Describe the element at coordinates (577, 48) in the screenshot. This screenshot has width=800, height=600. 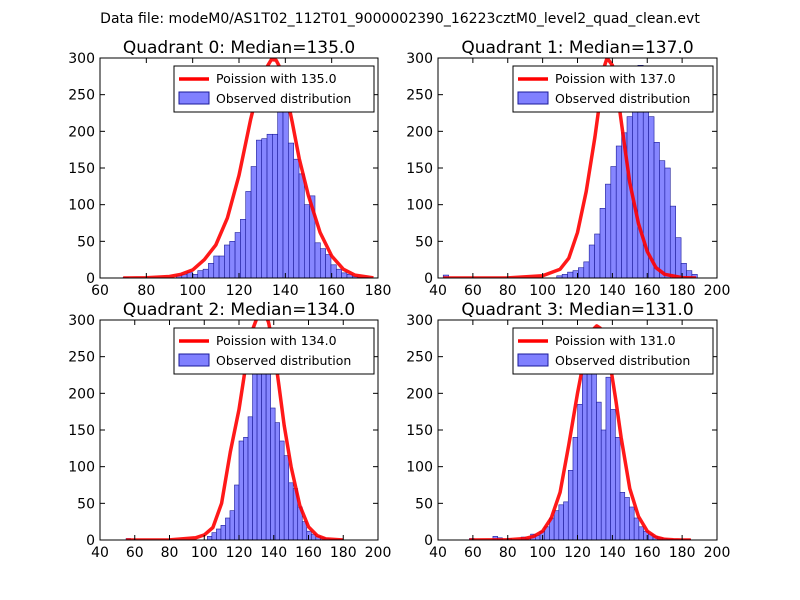
I see `panel-title: Quadrant 1: Median=137.0` at that location.